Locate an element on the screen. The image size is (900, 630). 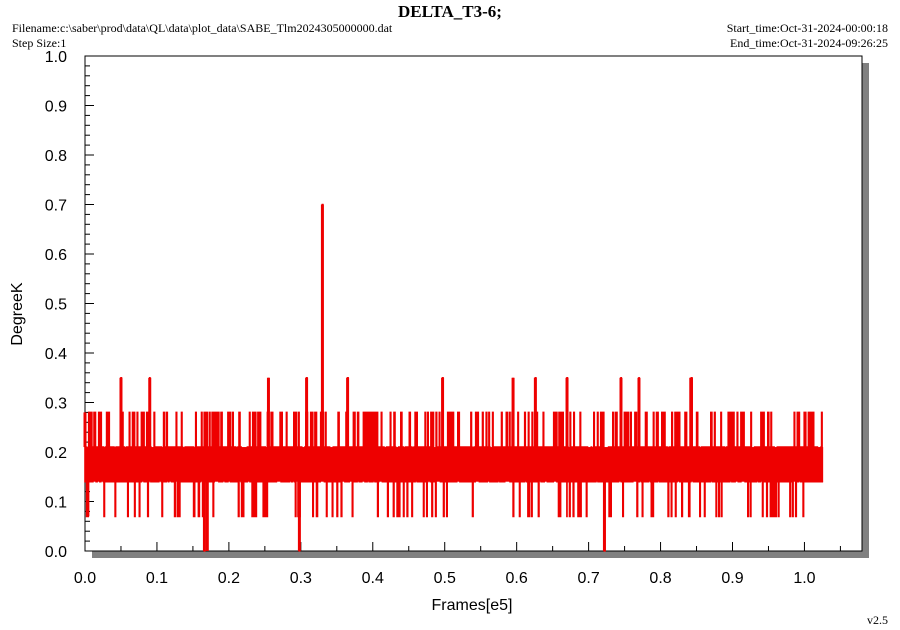
x-tick-label: 0.0 is located at coordinates (85, 578).